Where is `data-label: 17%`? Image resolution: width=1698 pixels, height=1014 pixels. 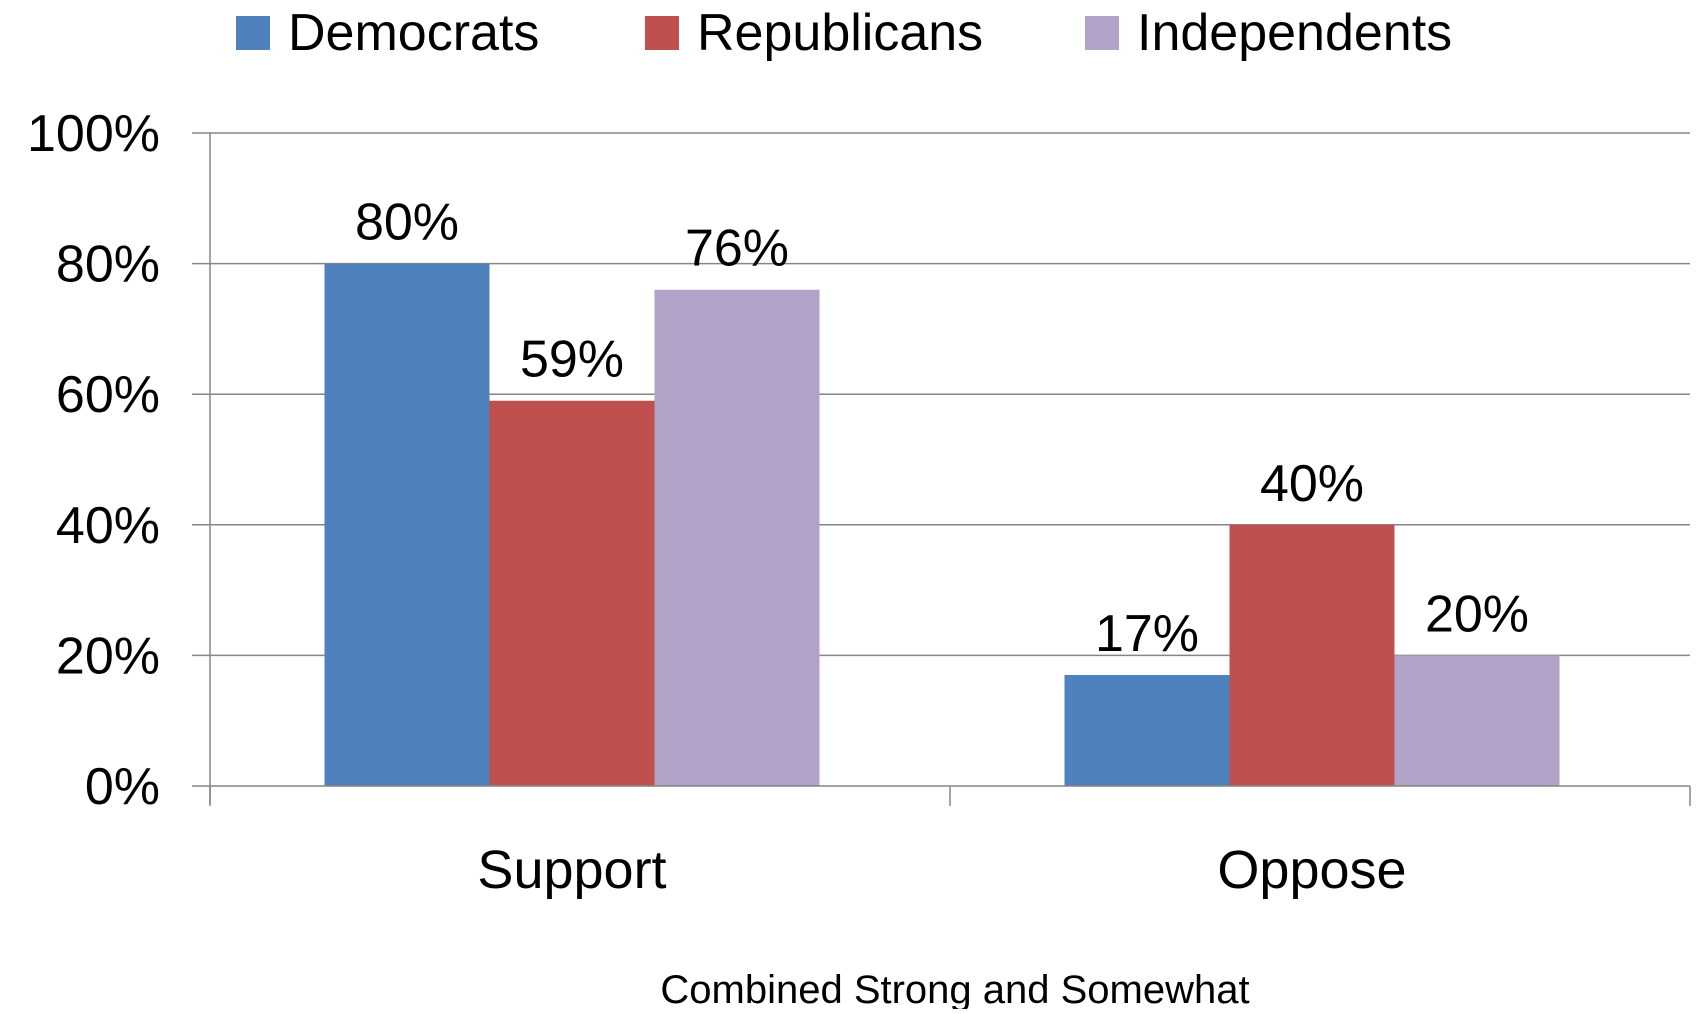
data-label: 17% is located at coordinates (1147, 634).